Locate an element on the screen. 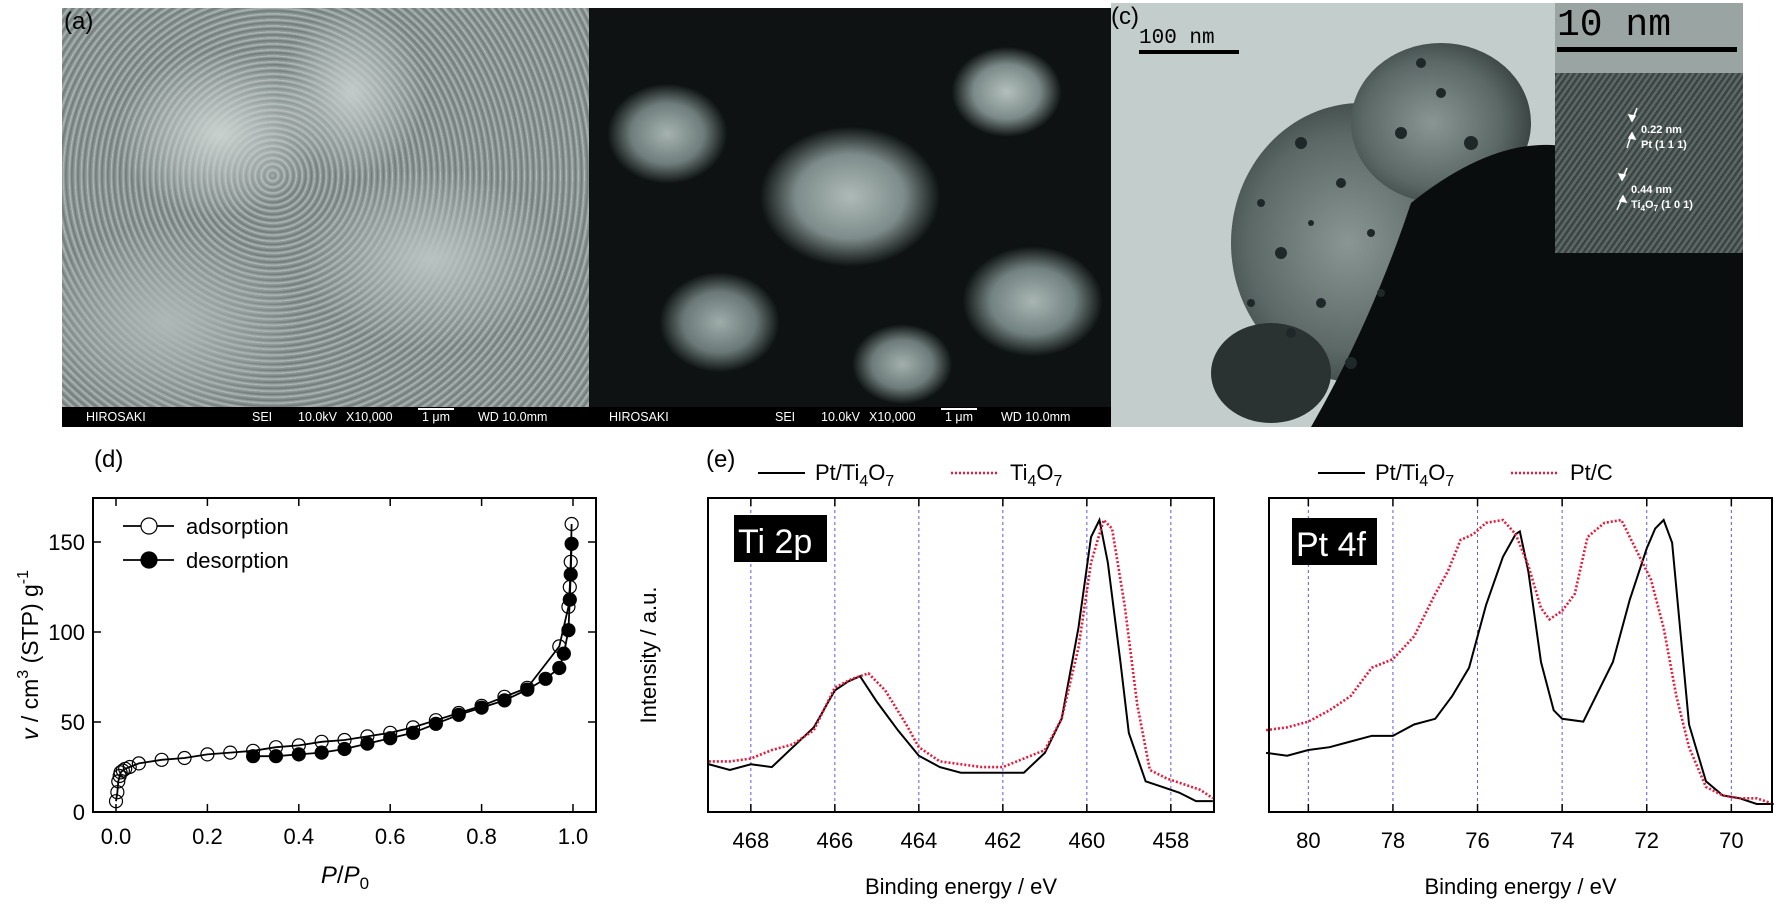  pt-spacing: 0.22 nm is located at coordinates (1661, 130).